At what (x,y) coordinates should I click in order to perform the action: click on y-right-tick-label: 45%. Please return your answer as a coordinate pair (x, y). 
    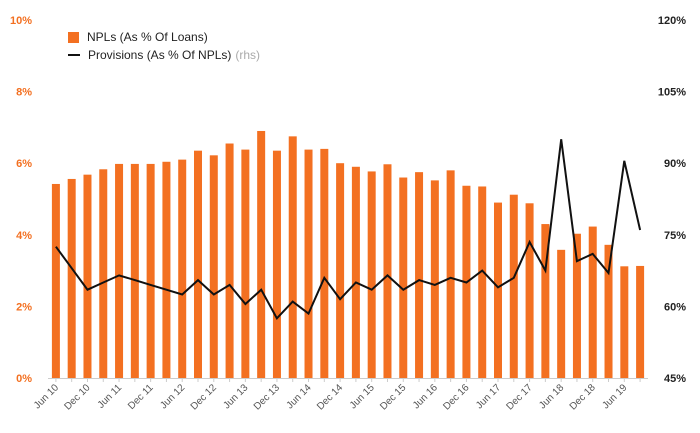
    Looking at the image, I should click on (675, 379).